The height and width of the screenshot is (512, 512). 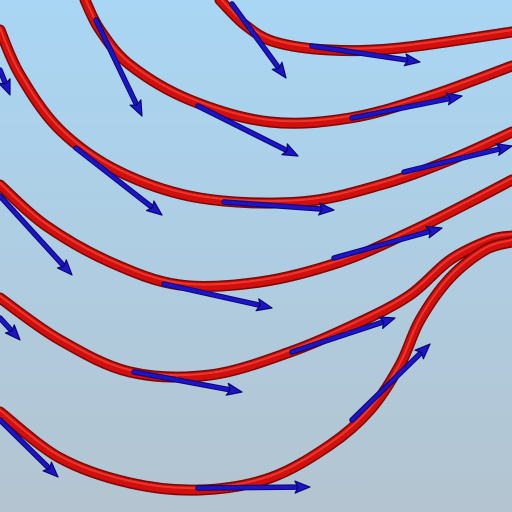 I want to click on arrow-9-shaft, so click(x=451, y=160).